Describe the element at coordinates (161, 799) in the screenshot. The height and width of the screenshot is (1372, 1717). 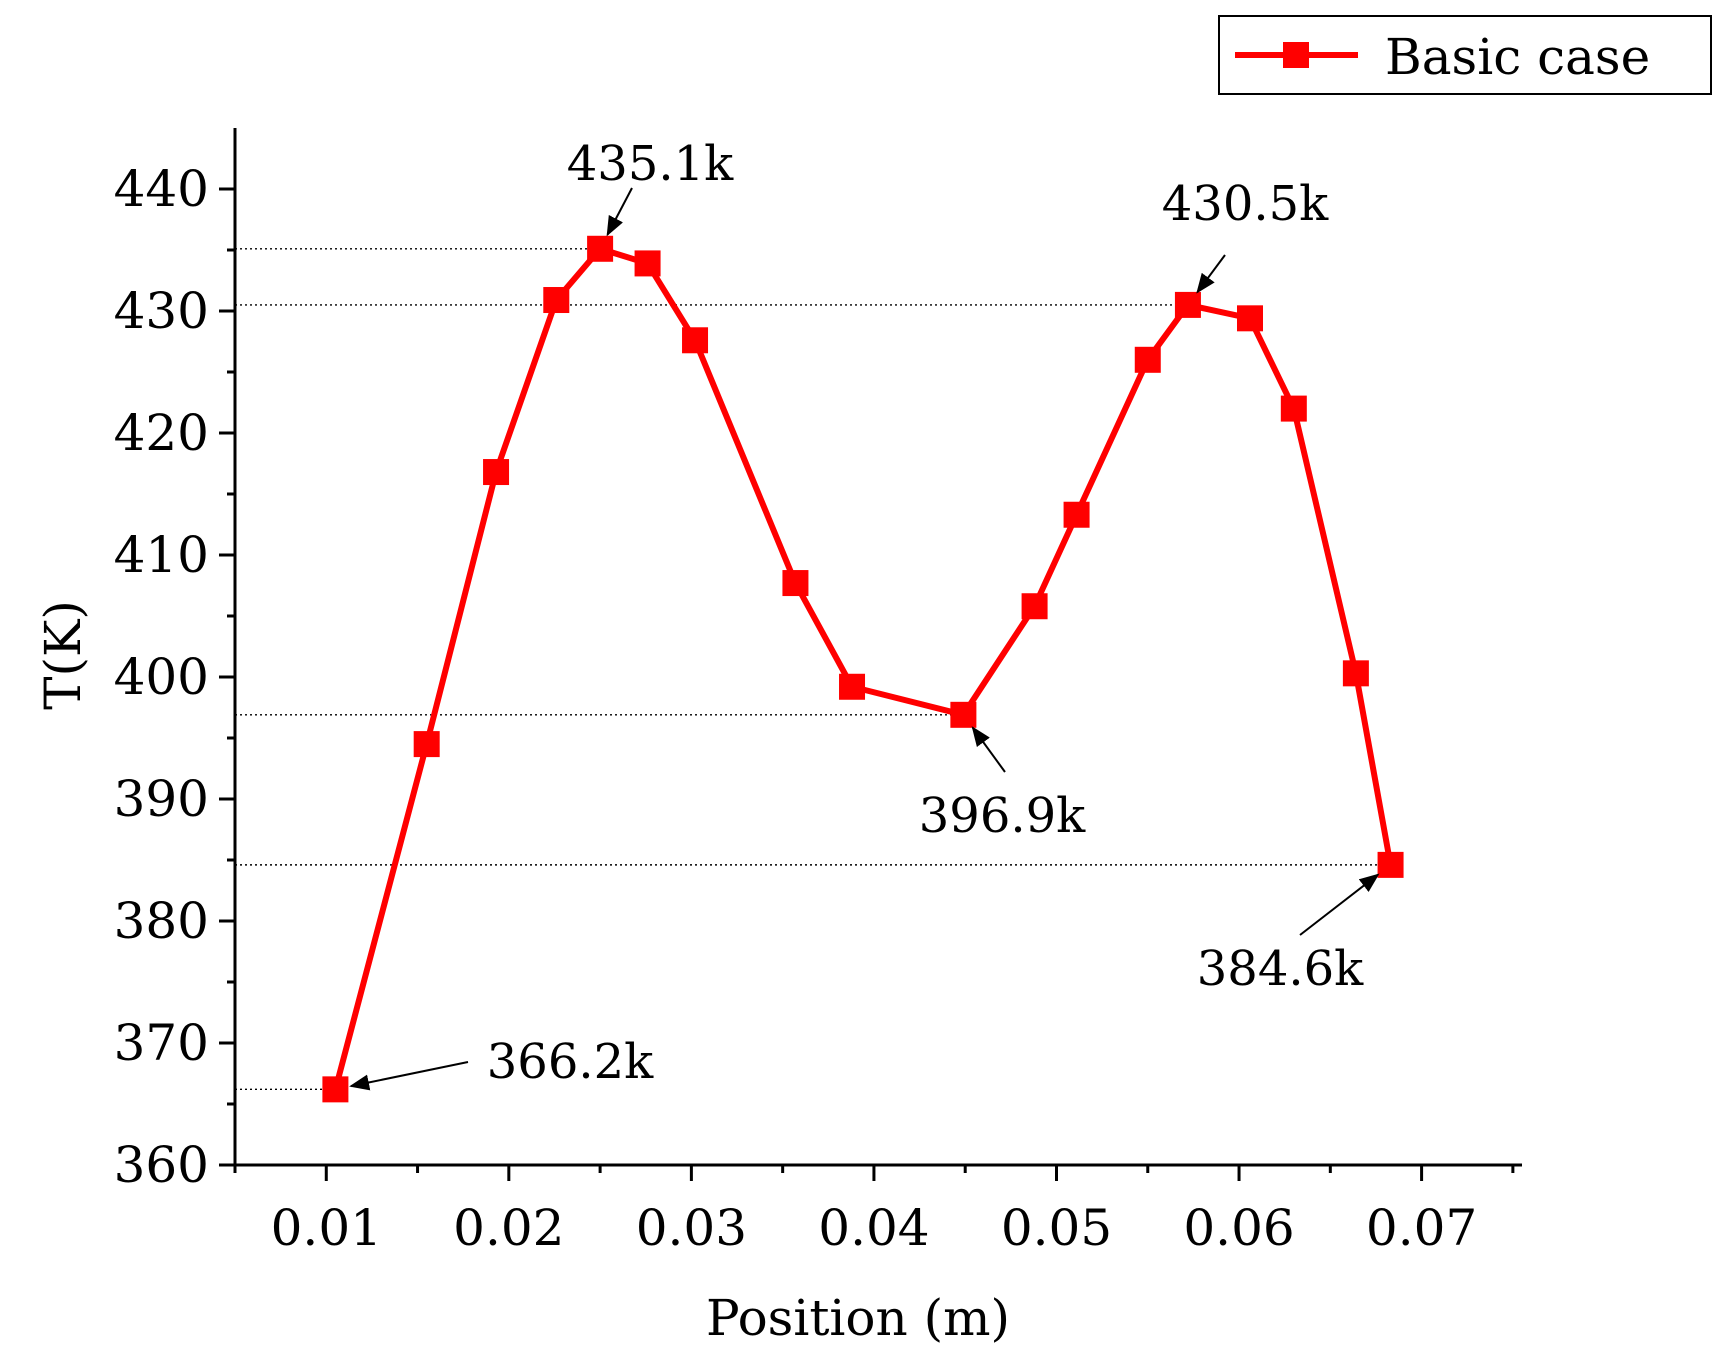
I see `y-tick-label: 390` at that location.